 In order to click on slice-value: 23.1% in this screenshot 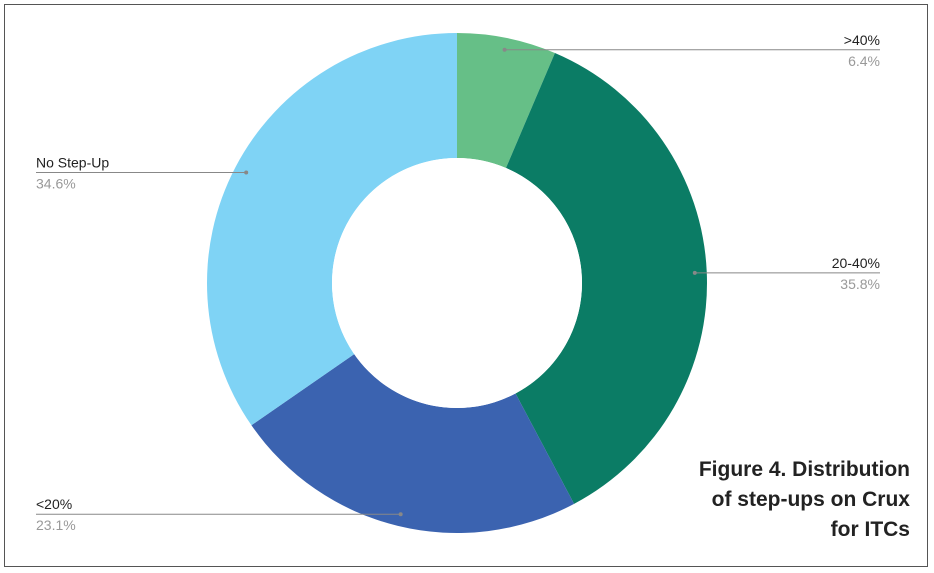, I will do `click(56, 525)`.